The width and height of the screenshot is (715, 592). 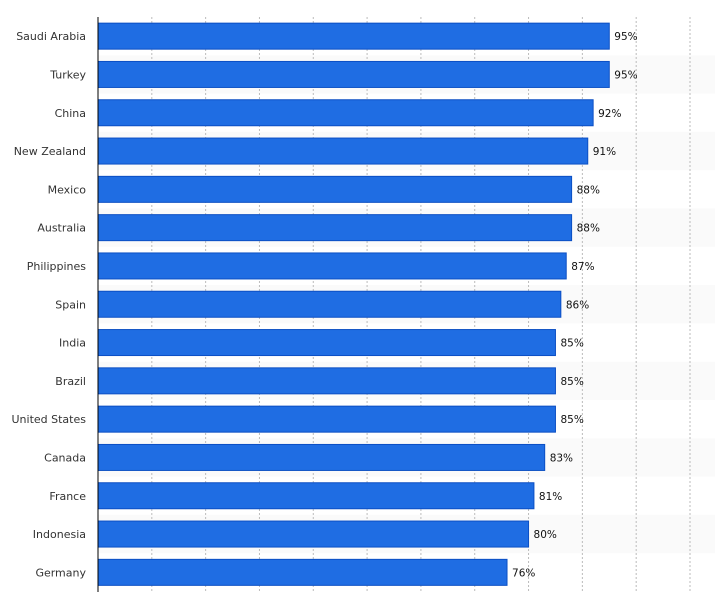 I want to click on value-label: 87%, so click(x=582, y=267).